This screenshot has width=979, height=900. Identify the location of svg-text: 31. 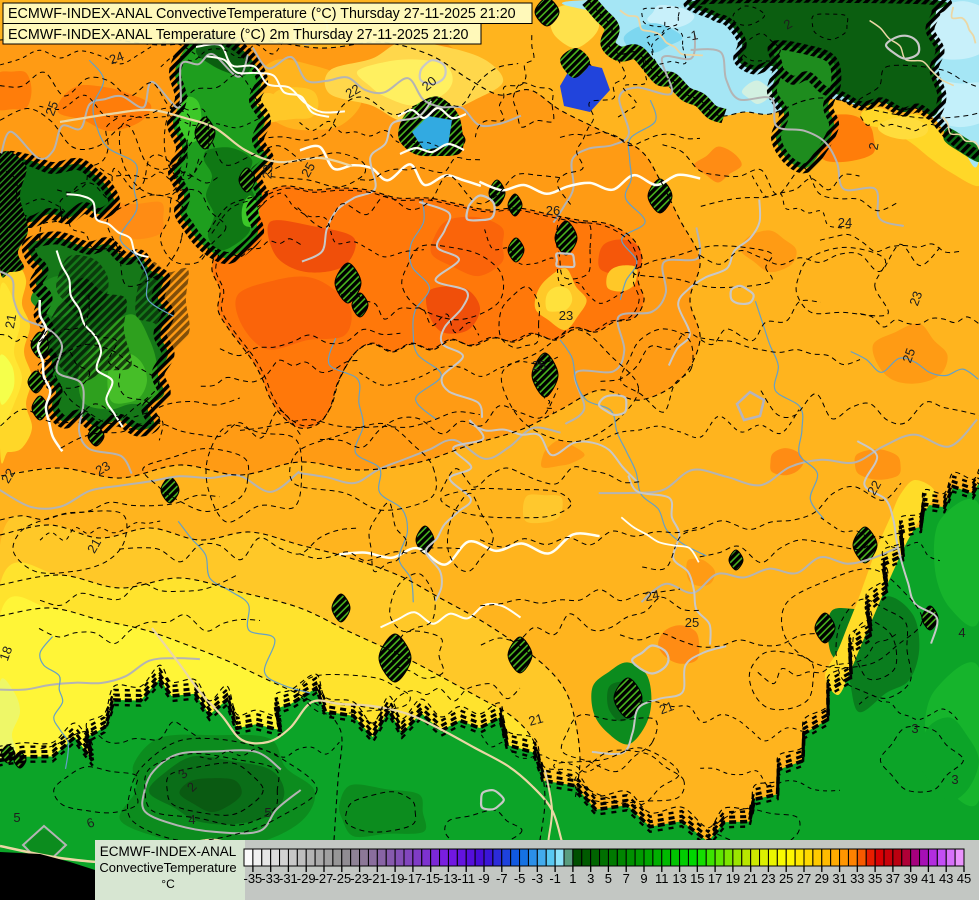
(839, 878).